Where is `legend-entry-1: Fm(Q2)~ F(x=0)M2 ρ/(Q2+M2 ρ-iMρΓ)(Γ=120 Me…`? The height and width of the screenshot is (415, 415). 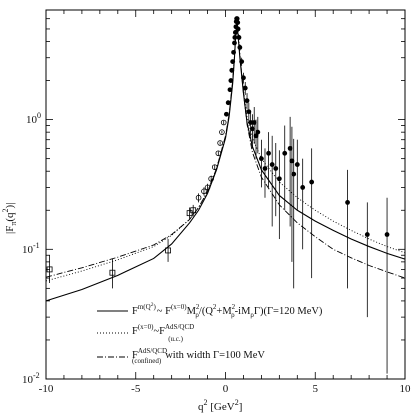 legend-entry-1: Fm(Q2)~ F(x=0)M2 ρ/(Q2+M2 ρ-iMρΓ)(Γ=120 Me… is located at coordinates (227, 310).